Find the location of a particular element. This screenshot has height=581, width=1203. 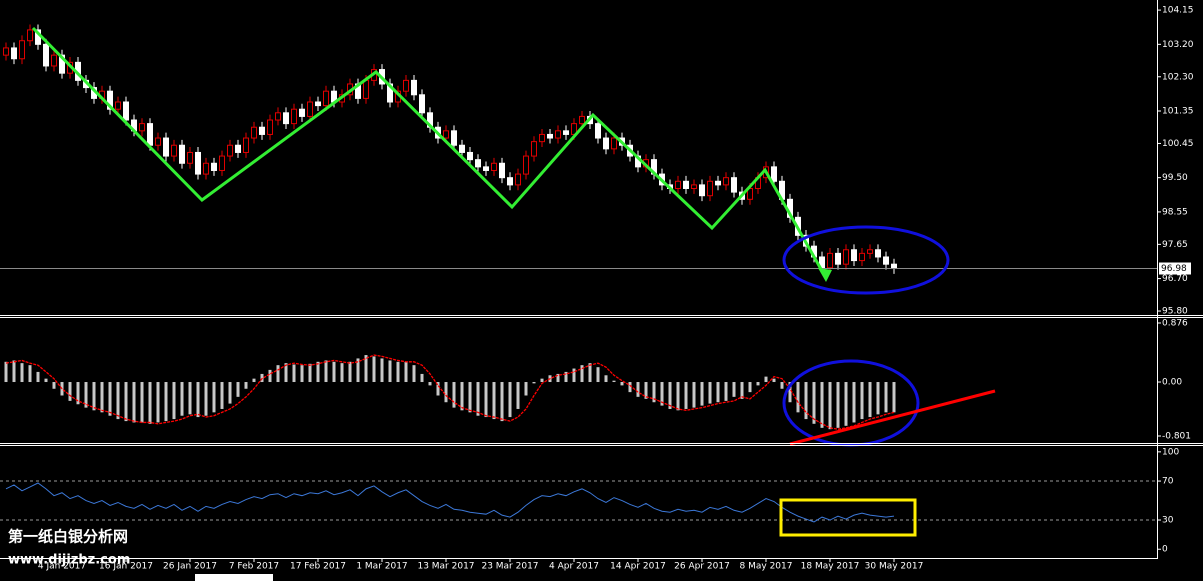

x-tick-label: 4 Apr 2017 is located at coordinates (574, 567).